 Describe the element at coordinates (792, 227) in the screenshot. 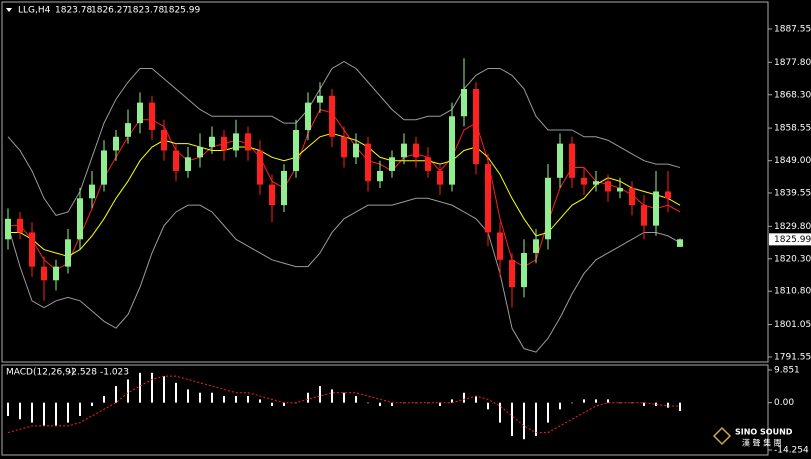

I see `y-tick-label: 1829.80` at that location.